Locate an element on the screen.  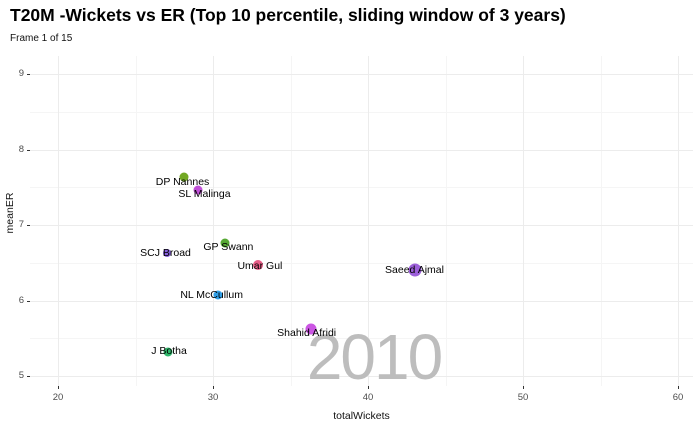
point-label: Umar Gul is located at coordinates (260, 266).